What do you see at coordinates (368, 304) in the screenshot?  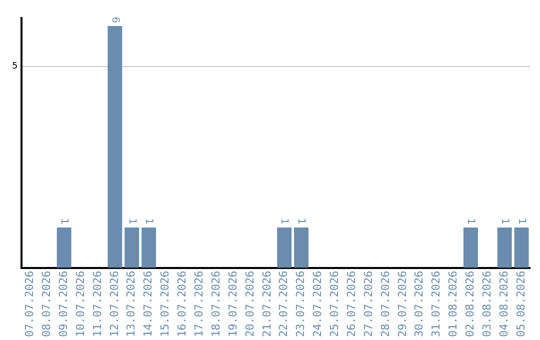 I see `x-tick-label: 27.07.2026` at bounding box center [368, 304].